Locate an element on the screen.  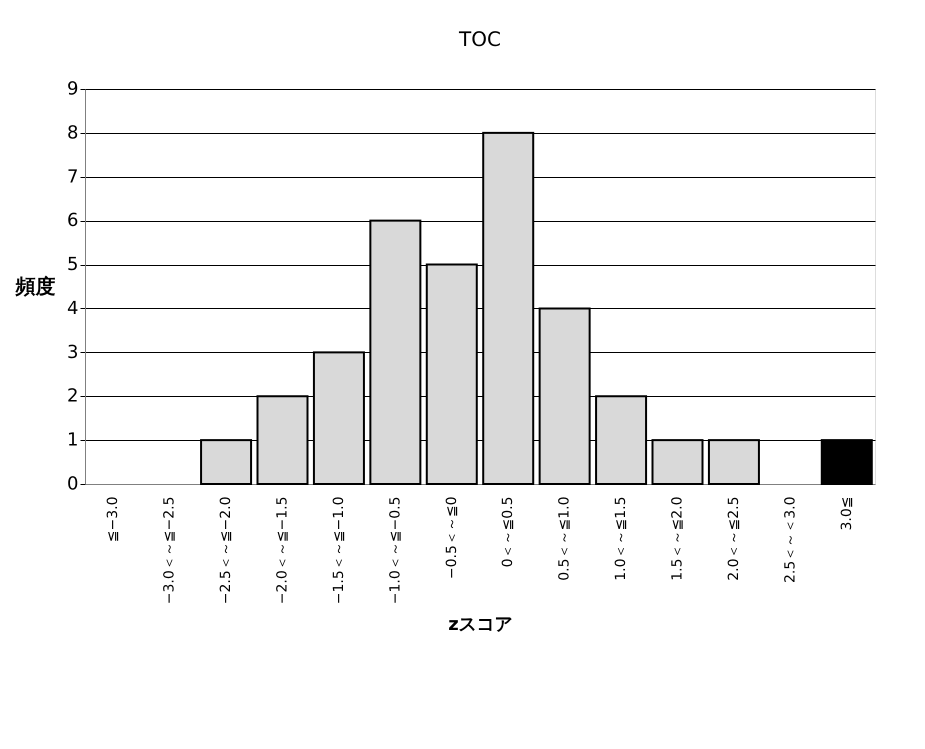
y-tick-label: 9 is located at coordinates (72, 89).